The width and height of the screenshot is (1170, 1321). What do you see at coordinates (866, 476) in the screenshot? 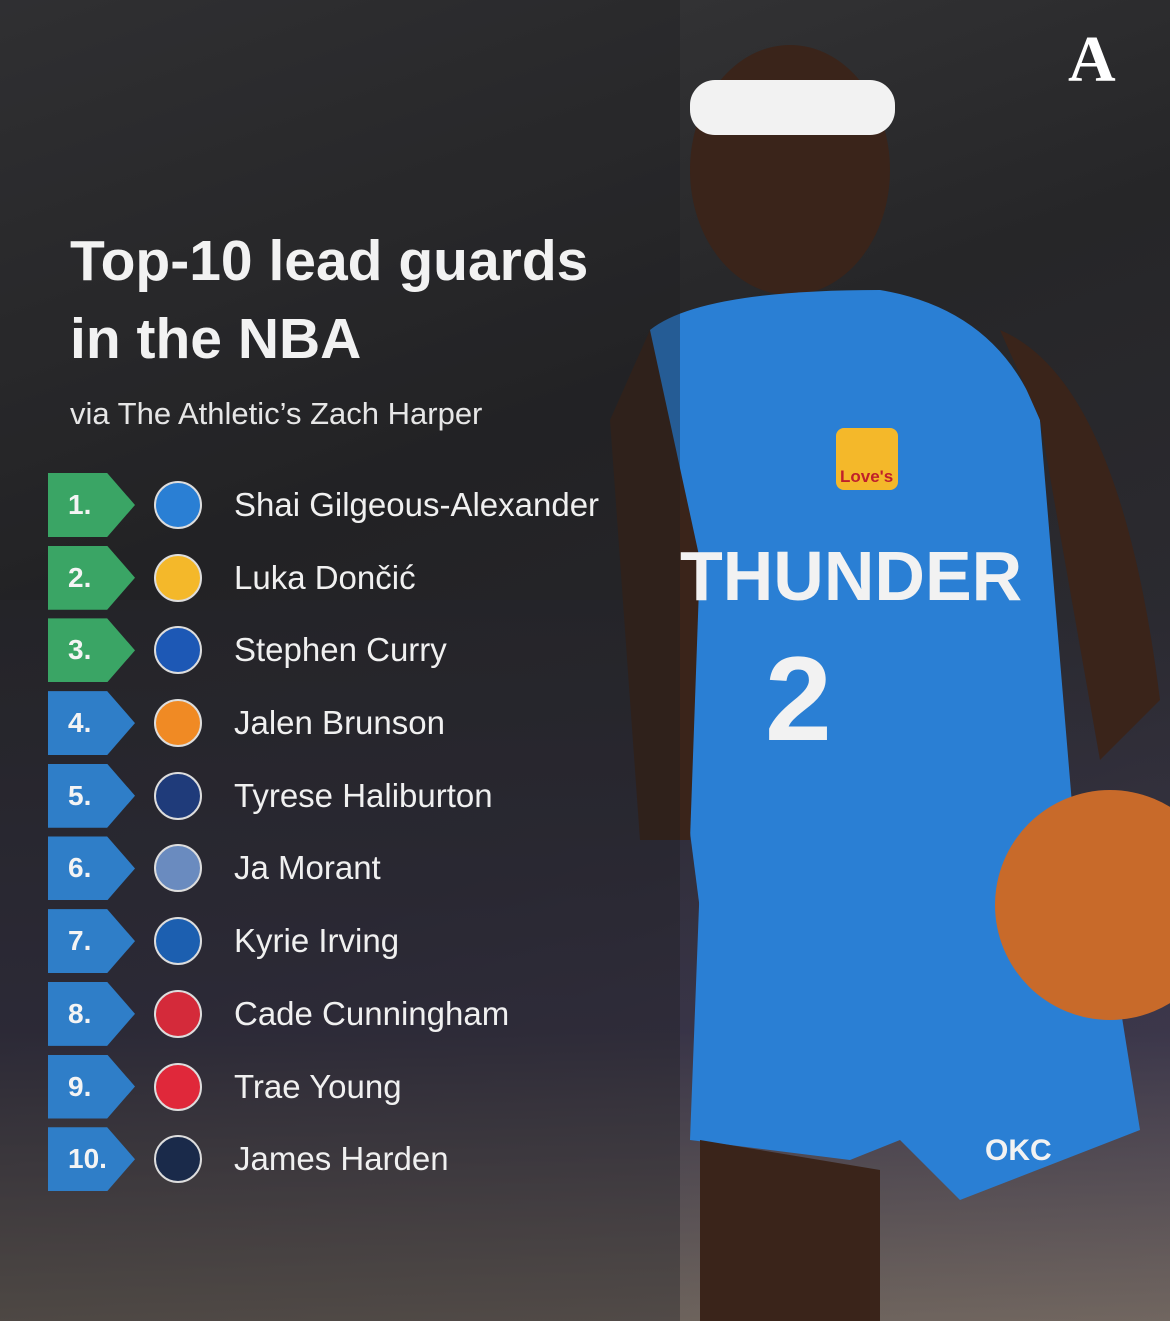
I see `sponsor-patch: Love's` at bounding box center [866, 476].